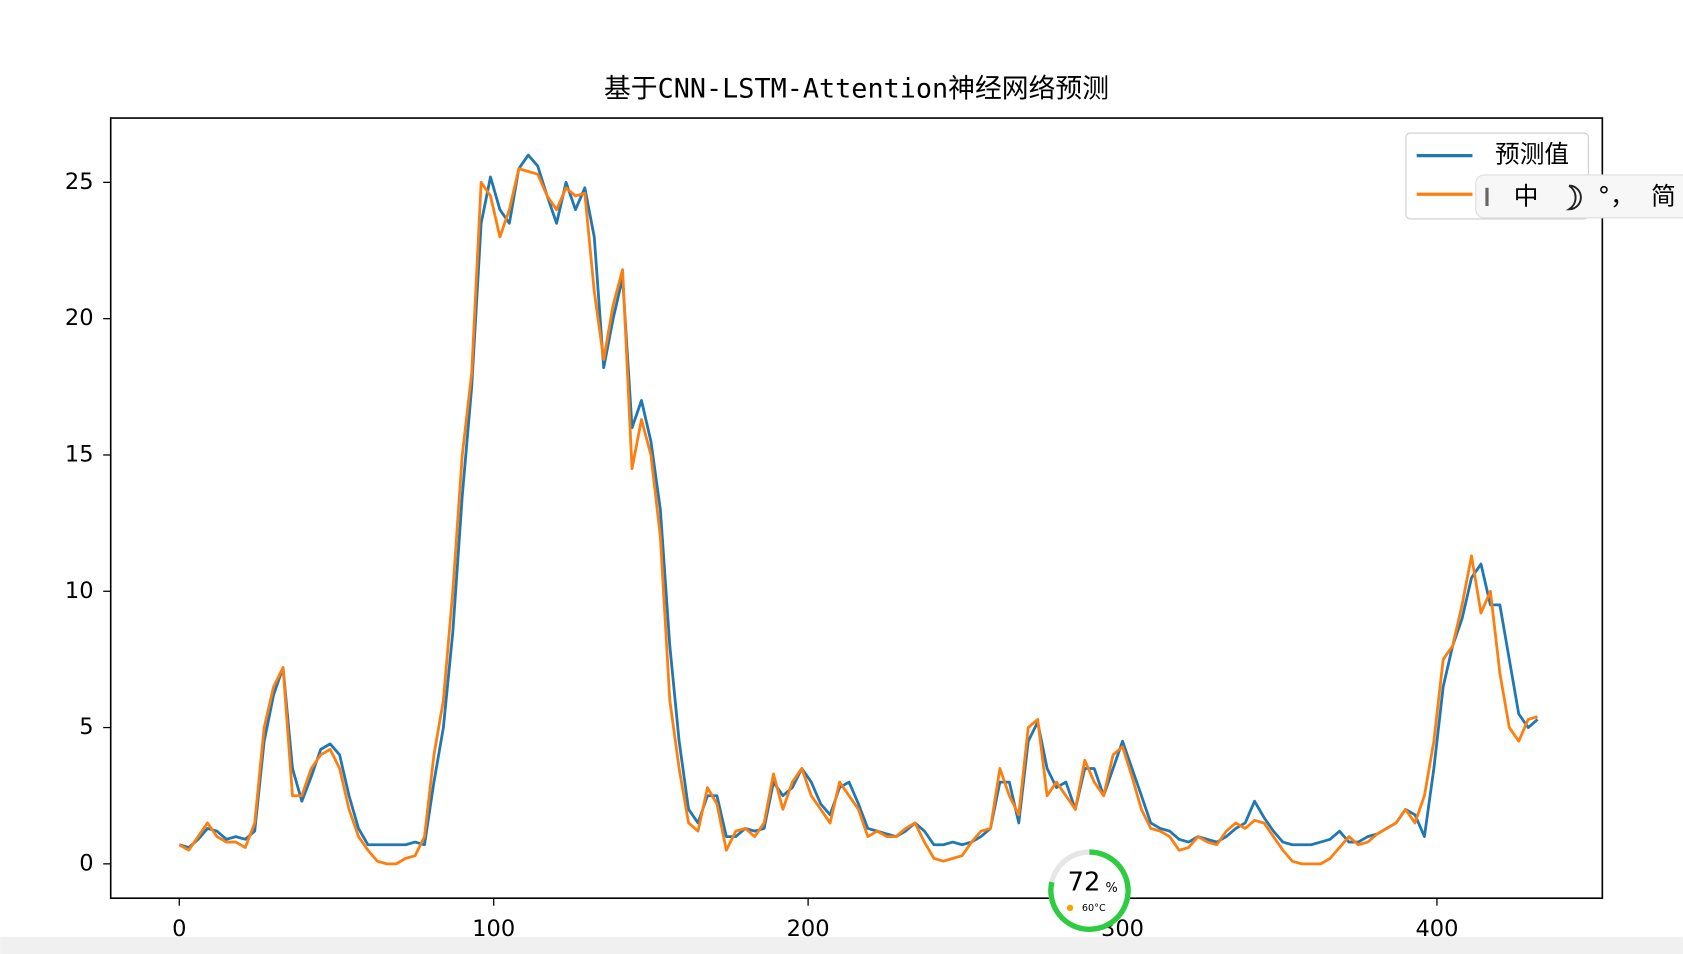  What do you see at coordinates (856, 89) in the screenshot?
I see `chart-title: 基于CNN-LSTM-Attention神经网络预测` at bounding box center [856, 89].